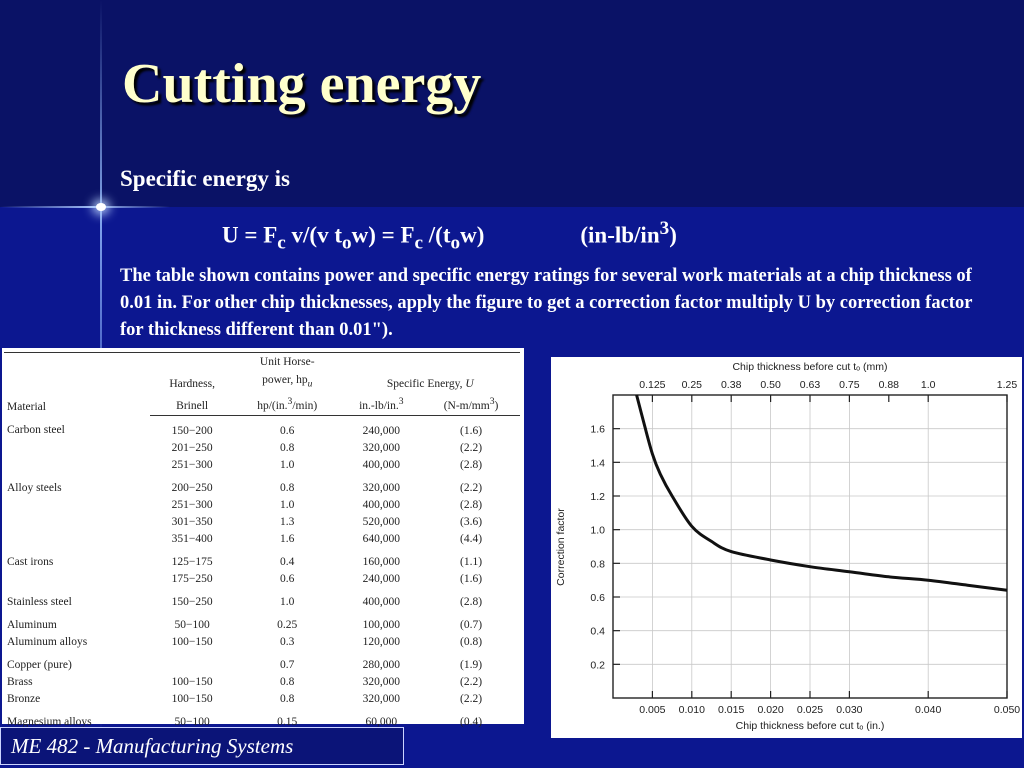 The height and width of the screenshot is (768, 1024). I want to click on footer-course-label: ME 482 - Manufacturing Systems, so click(152, 746).